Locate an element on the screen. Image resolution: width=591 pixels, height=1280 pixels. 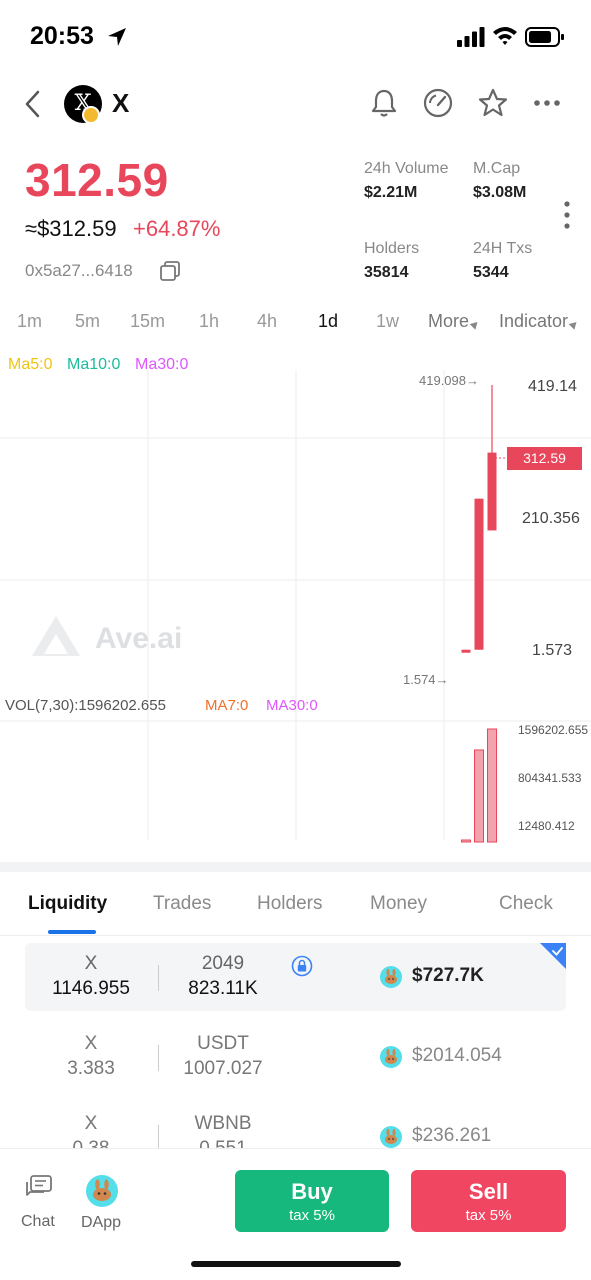
price-usd: ≈$312.59 is located at coordinates (71, 228).